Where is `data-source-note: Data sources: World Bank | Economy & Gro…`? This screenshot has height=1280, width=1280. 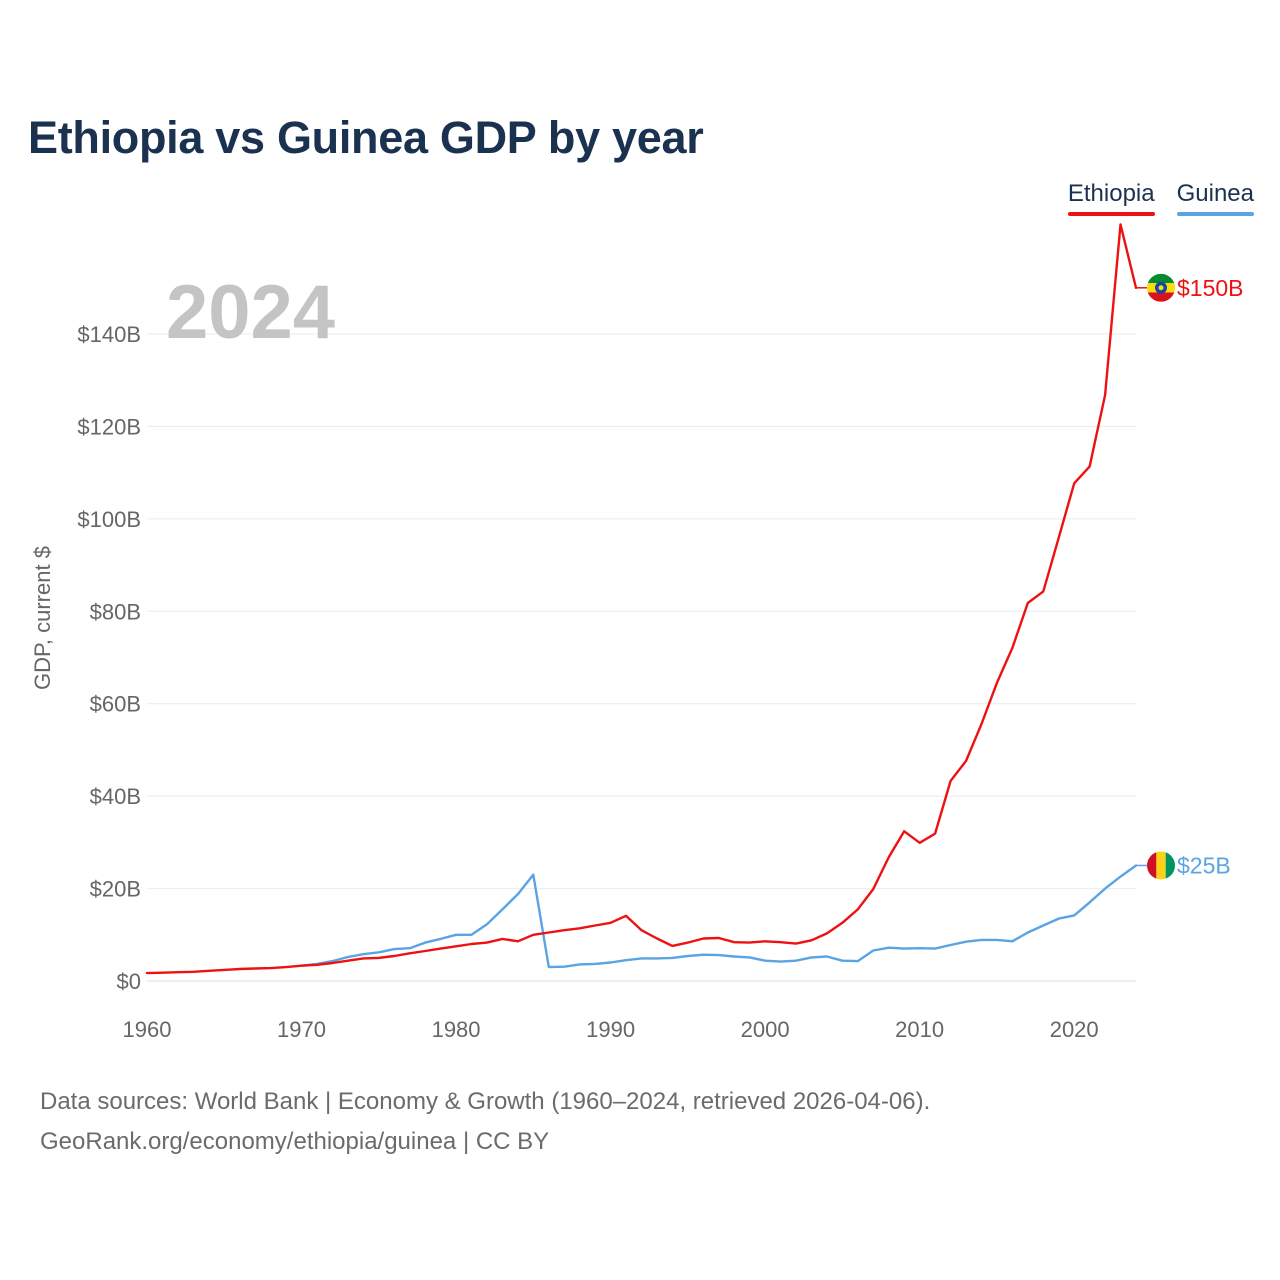
data-source-note: Data sources: World Bank | Economy & Gro… is located at coordinates (485, 1101).